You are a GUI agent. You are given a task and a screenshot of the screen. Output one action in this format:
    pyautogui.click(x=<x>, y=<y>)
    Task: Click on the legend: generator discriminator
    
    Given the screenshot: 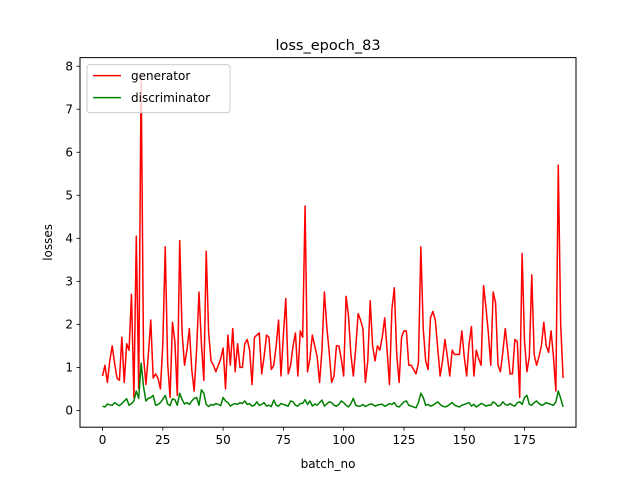 What is the action you would take?
    pyautogui.click(x=158, y=89)
    